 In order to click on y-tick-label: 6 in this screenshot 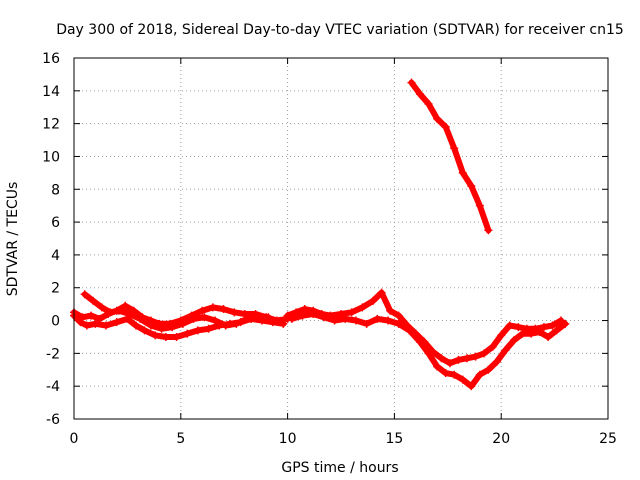, I will do `click(55, 223)`.